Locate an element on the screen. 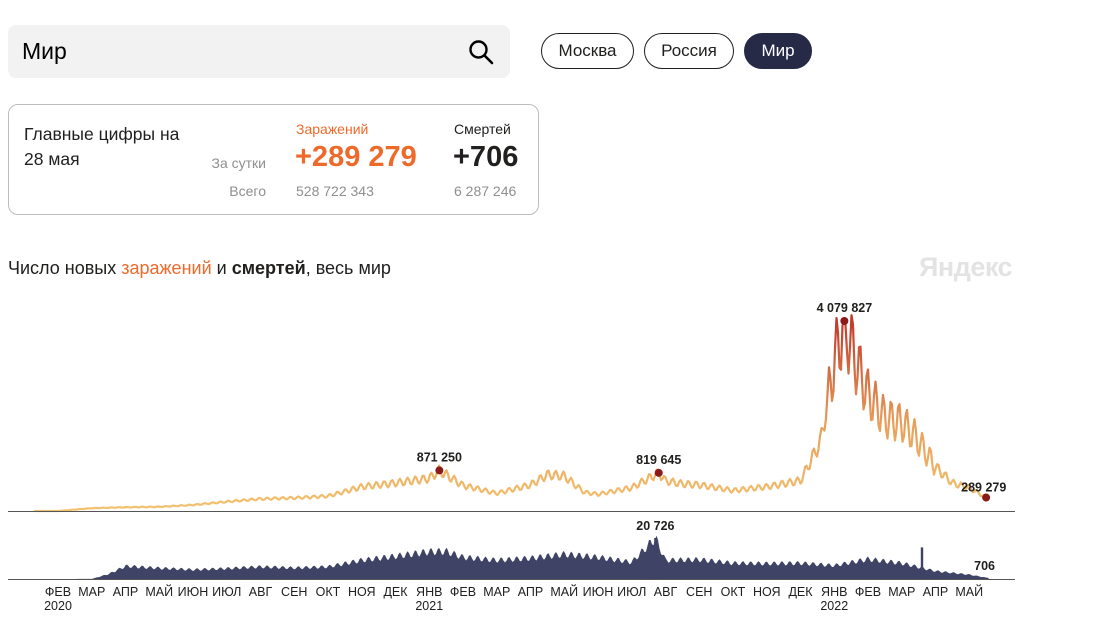 Image resolution: width=1101 pixels, height=635 pixels. data-label: 819 645 is located at coordinates (658, 460).